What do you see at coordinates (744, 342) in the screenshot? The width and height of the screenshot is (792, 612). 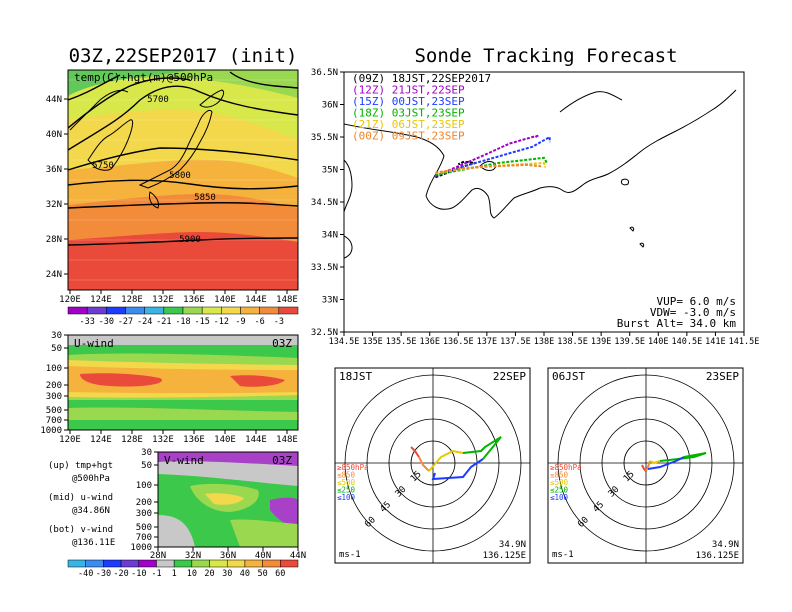 I see `x-tick-label: 141.5E` at bounding box center [744, 342].